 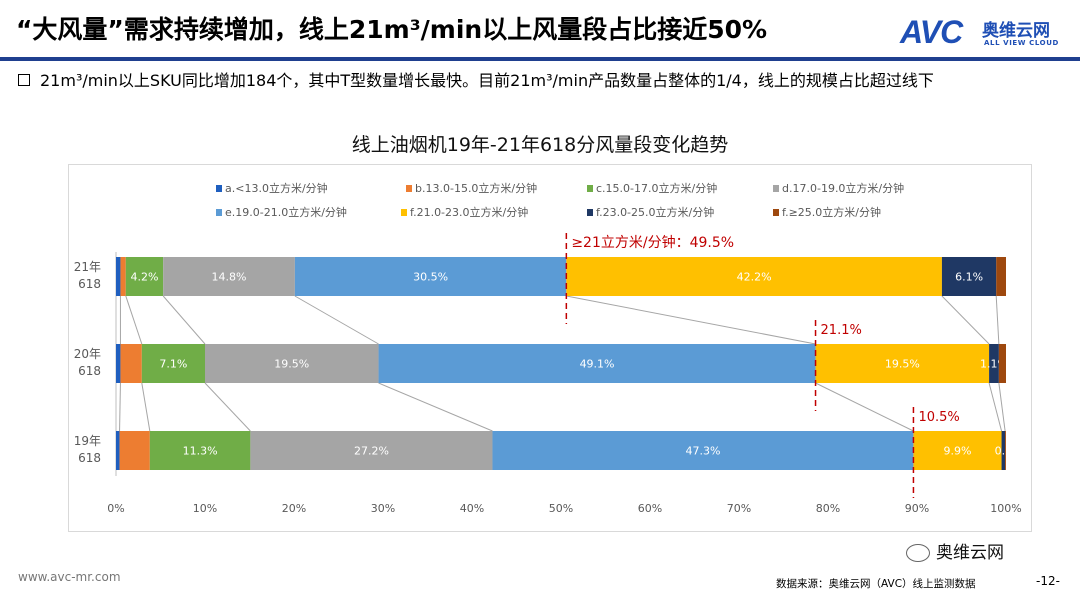 I want to click on page-number: -12-, so click(x=1048, y=581).